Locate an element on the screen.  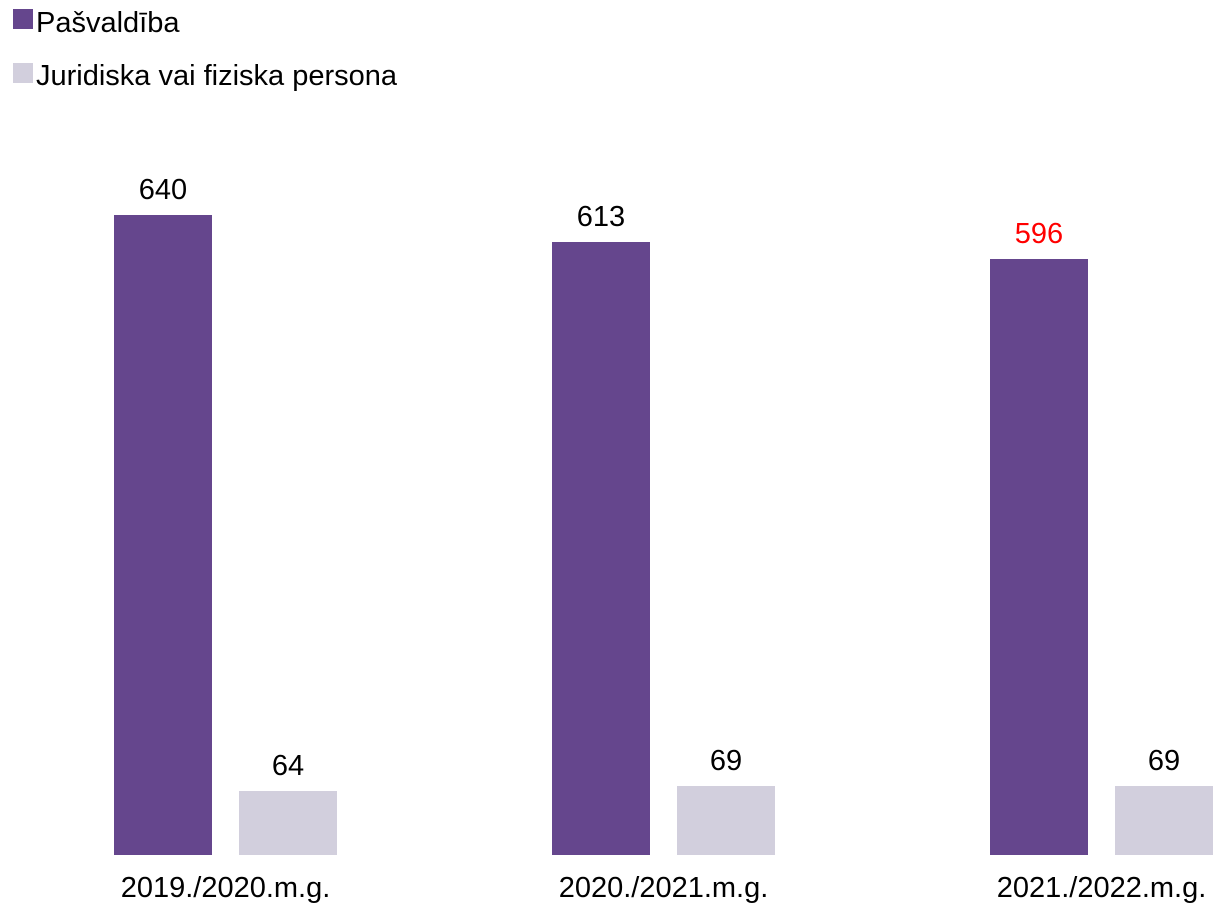
legend-label-2: Juridiska vai fiziska persona is located at coordinates (217, 76).